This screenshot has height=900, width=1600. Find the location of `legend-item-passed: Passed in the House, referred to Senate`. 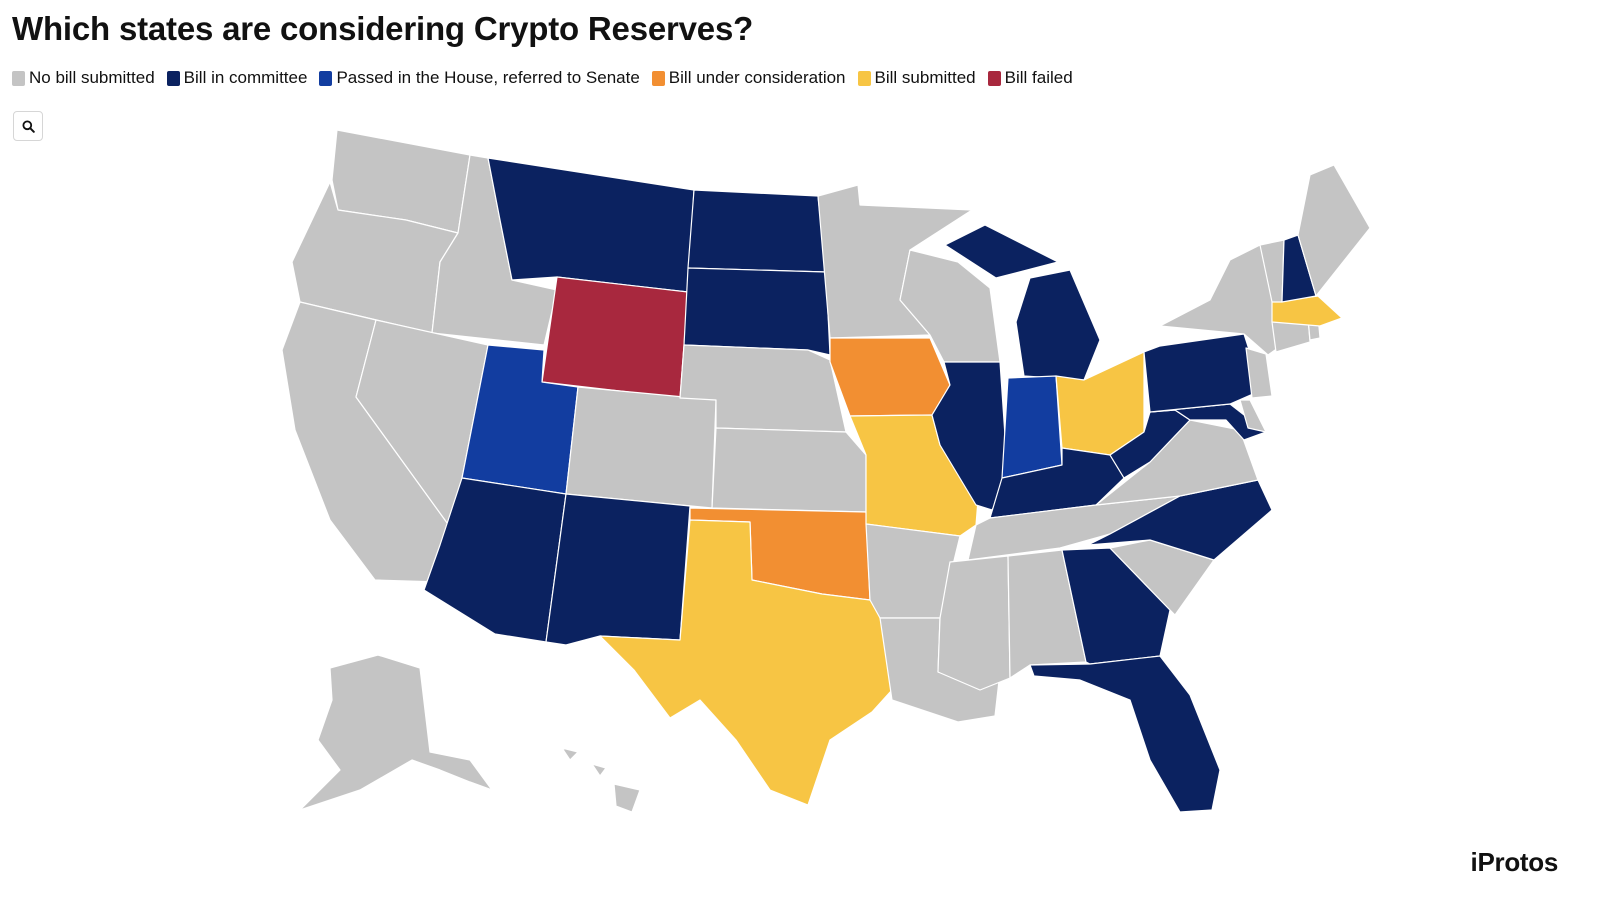

legend-item-passed: Passed in the House, referred to Senate is located at coordinates (479, 78).